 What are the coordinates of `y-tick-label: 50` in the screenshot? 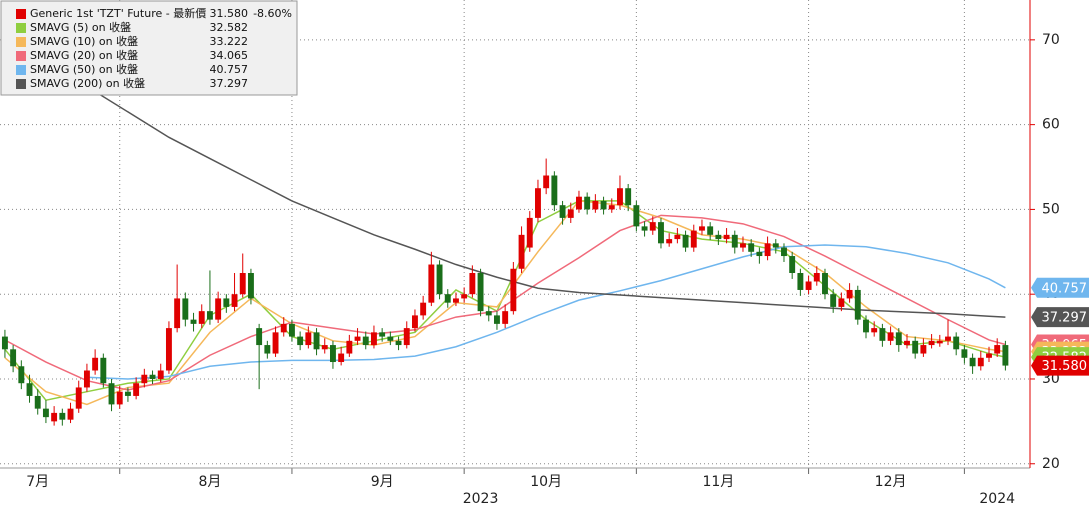 It's located at (1051, 209).